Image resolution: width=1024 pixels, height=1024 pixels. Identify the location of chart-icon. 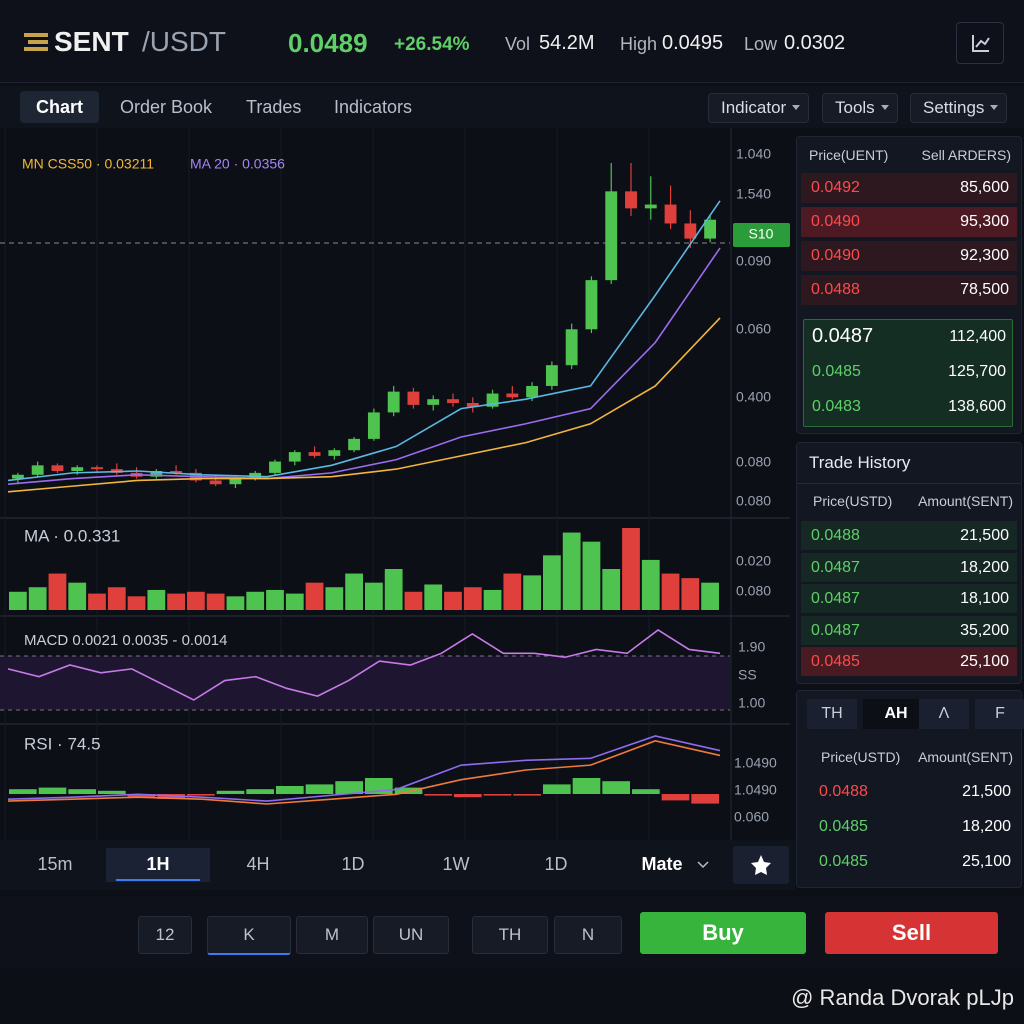
(980, 43).